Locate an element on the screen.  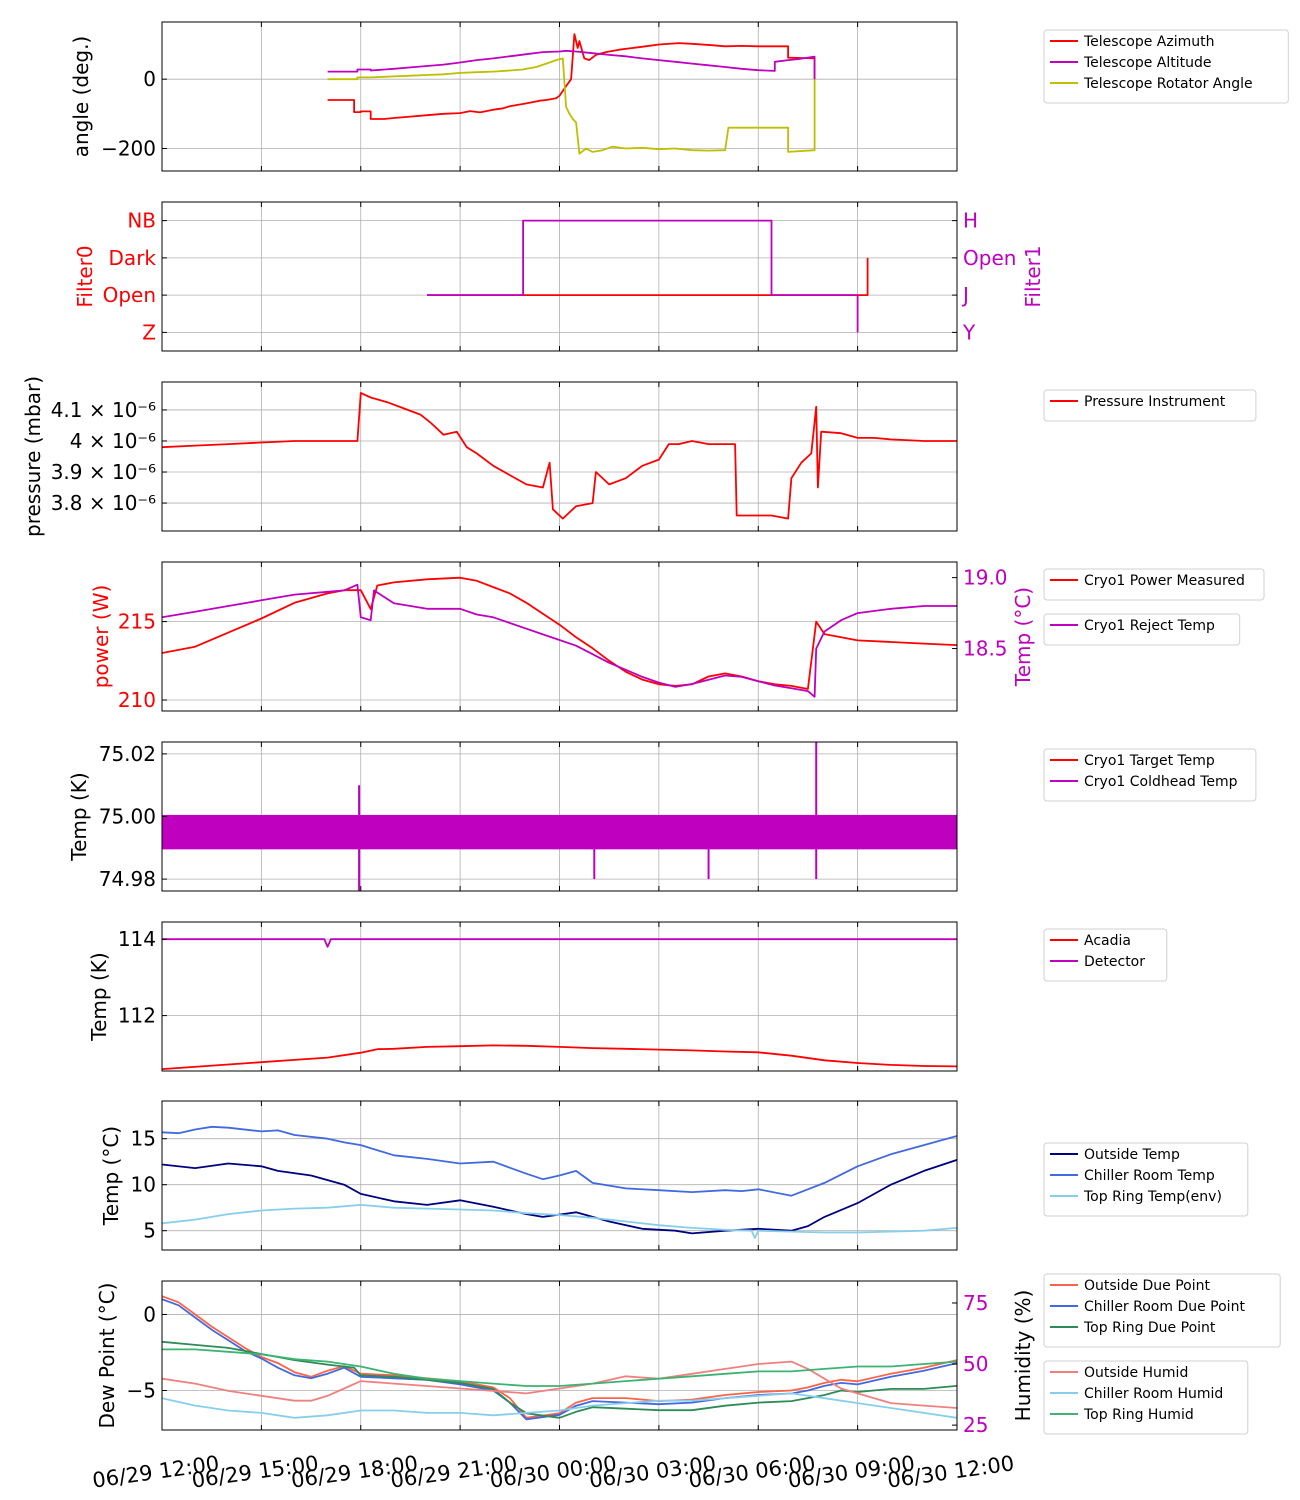
legend-label: Chiller Room Due Point is located at coordinates (1164, 1307).